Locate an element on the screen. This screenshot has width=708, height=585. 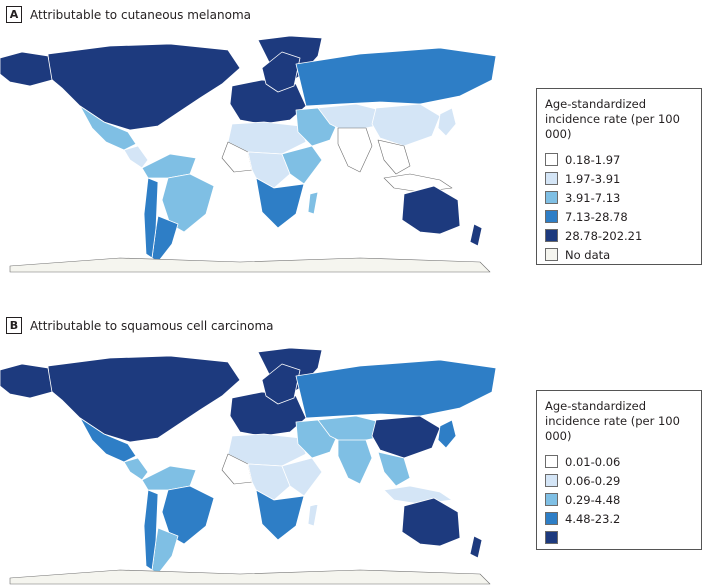
legend-item: No data is located at coordinates (619, 254).